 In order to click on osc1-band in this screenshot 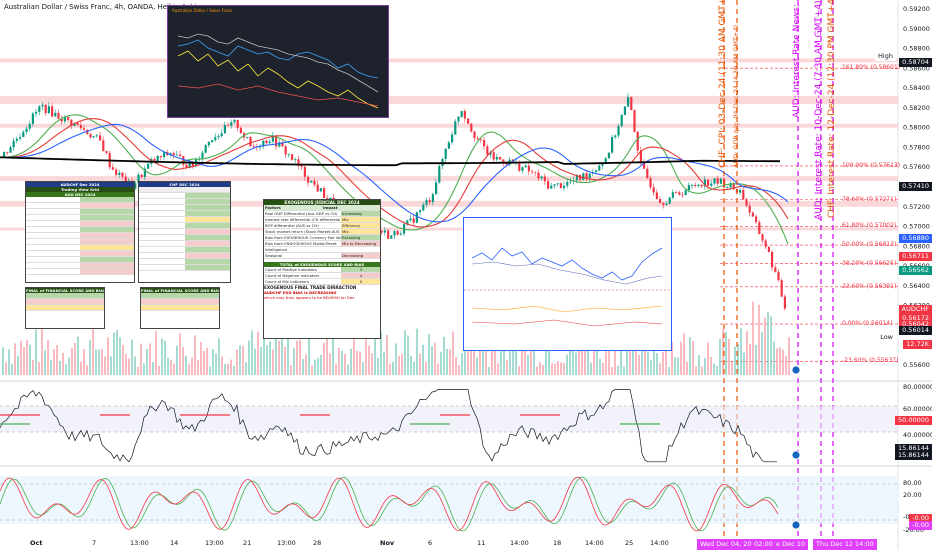, I will do `click(449, 419)`.